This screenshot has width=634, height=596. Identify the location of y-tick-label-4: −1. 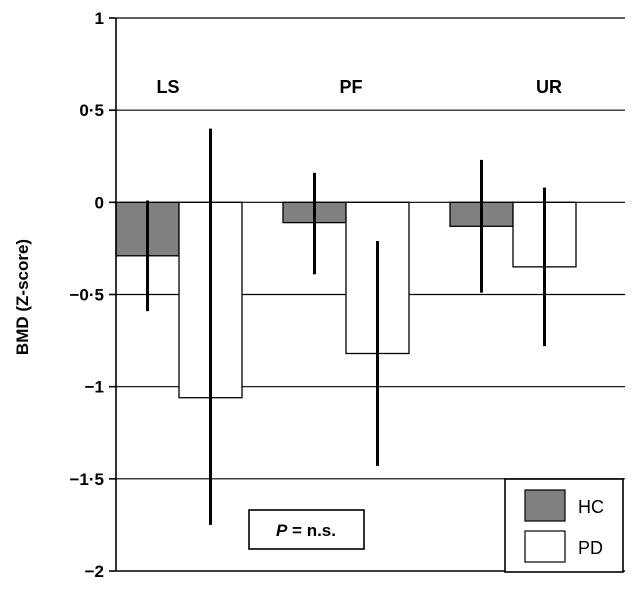
(94, 387).